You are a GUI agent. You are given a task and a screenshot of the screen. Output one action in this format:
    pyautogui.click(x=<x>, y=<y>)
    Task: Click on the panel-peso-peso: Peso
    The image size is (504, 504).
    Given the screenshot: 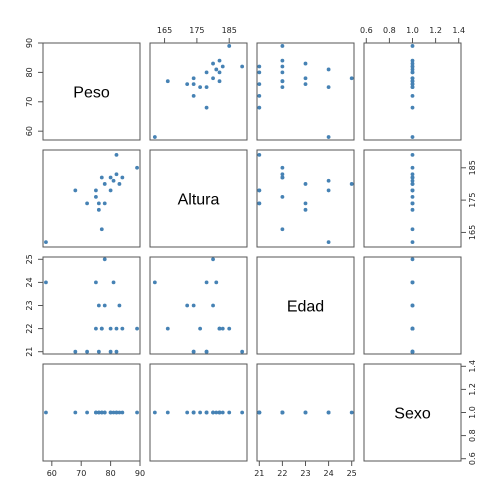 What is the action you would take?
    pyautogui.click(x=91, y=91)
    